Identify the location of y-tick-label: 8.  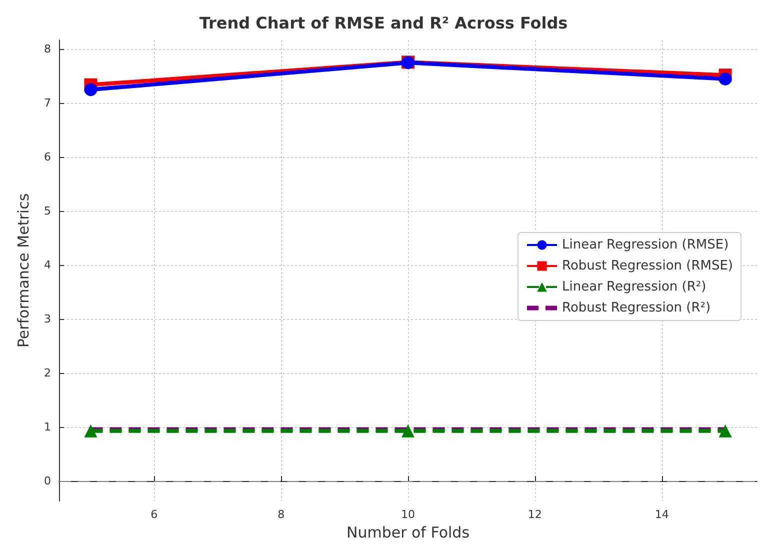
(47, 49).